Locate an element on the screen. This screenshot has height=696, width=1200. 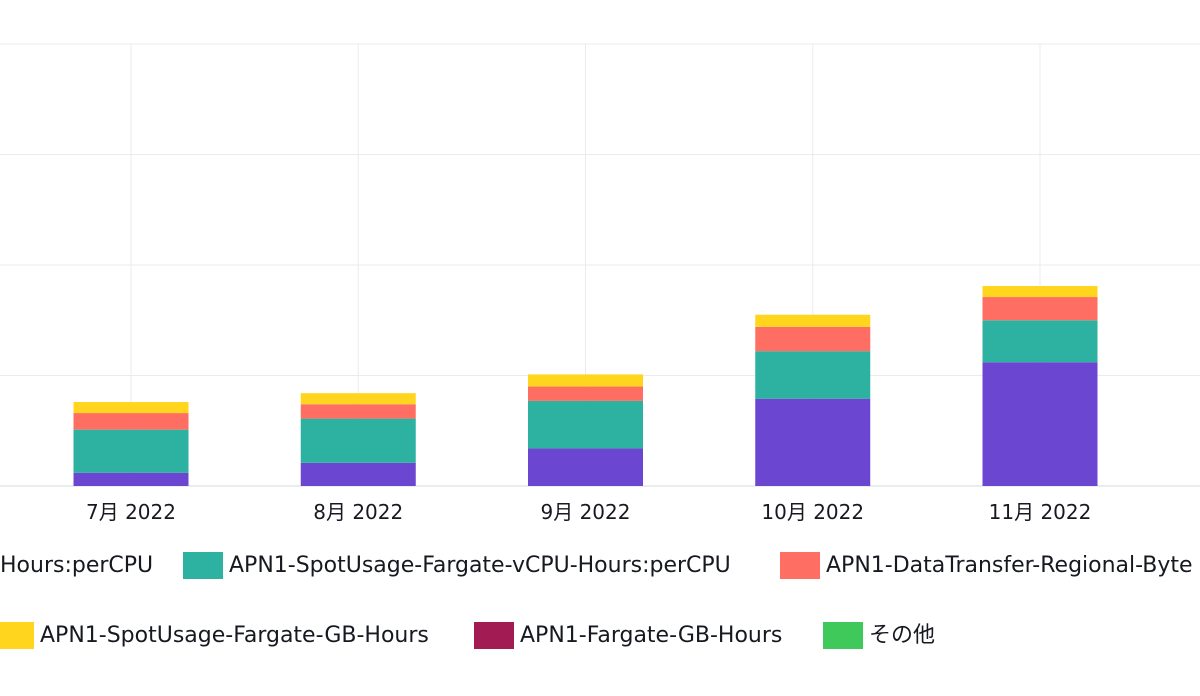
legend-label: APN1-Fargate-GB-Hours is located at coordinates (651, 635).